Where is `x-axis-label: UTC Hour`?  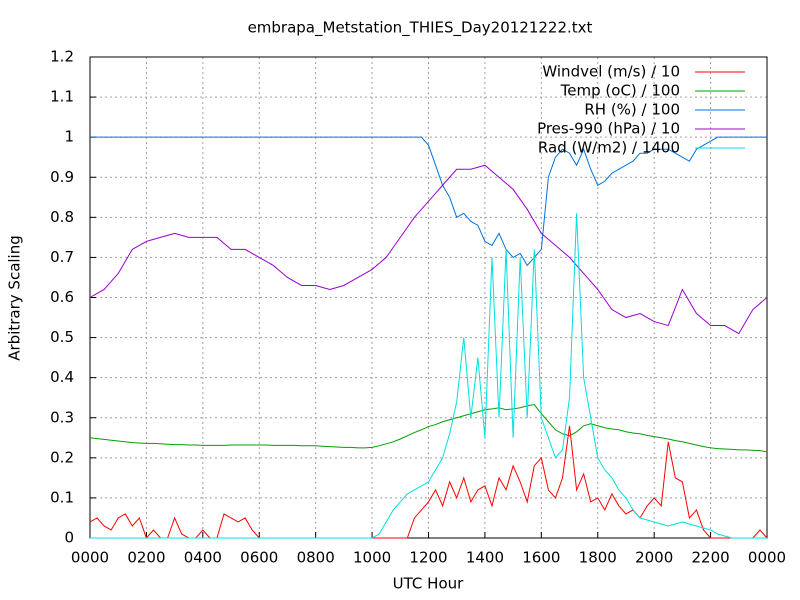 x-axis-label: UTC Hour is located at coordinates (428, 584).